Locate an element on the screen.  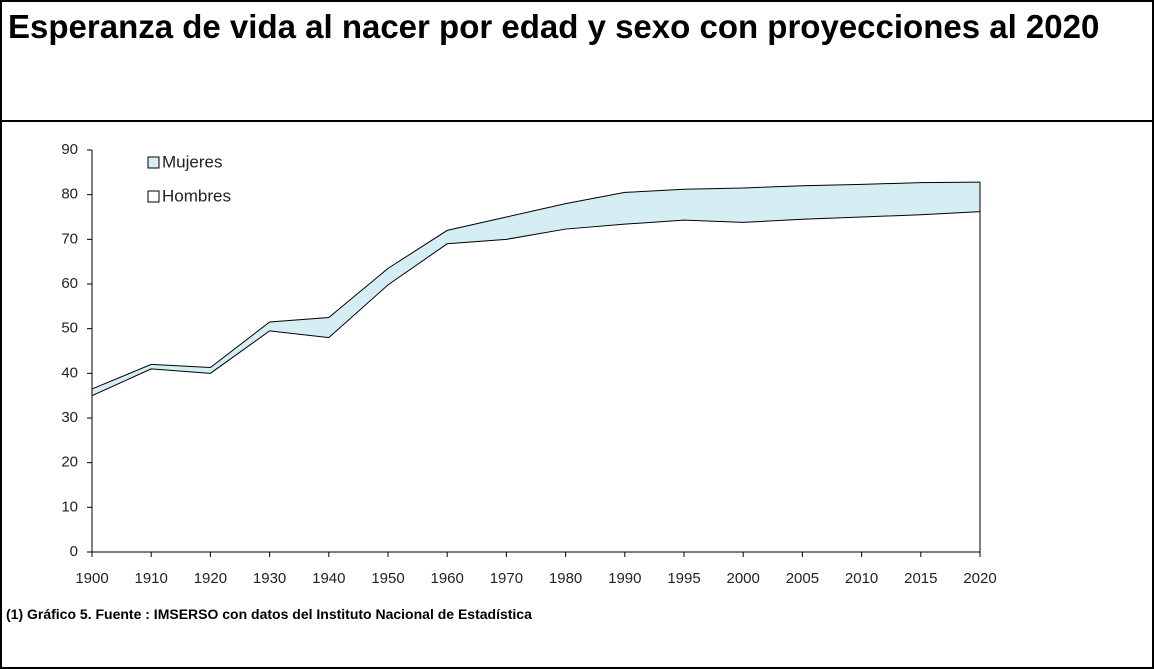
x-tick-label: 2015 is located at coordinates (920, 578).